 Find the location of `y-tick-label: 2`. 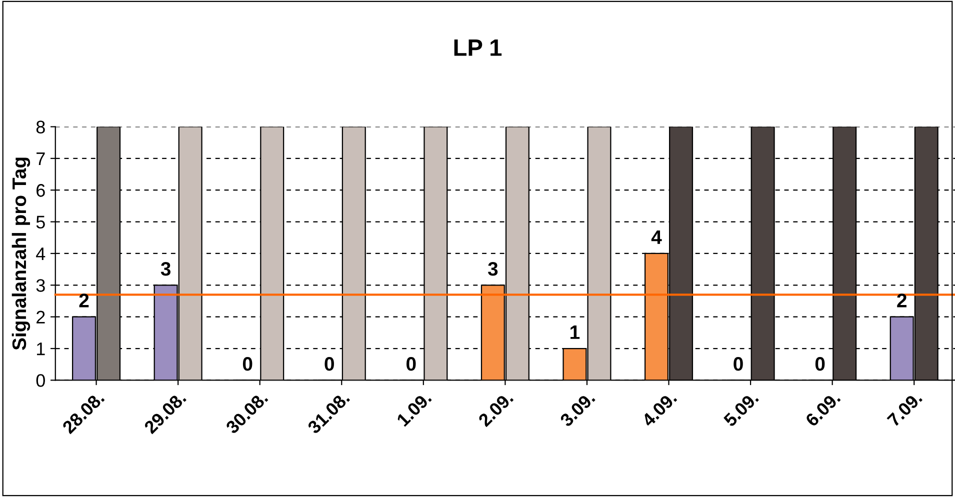

y-tick-label: 2 is located at coordinates (40, 317).